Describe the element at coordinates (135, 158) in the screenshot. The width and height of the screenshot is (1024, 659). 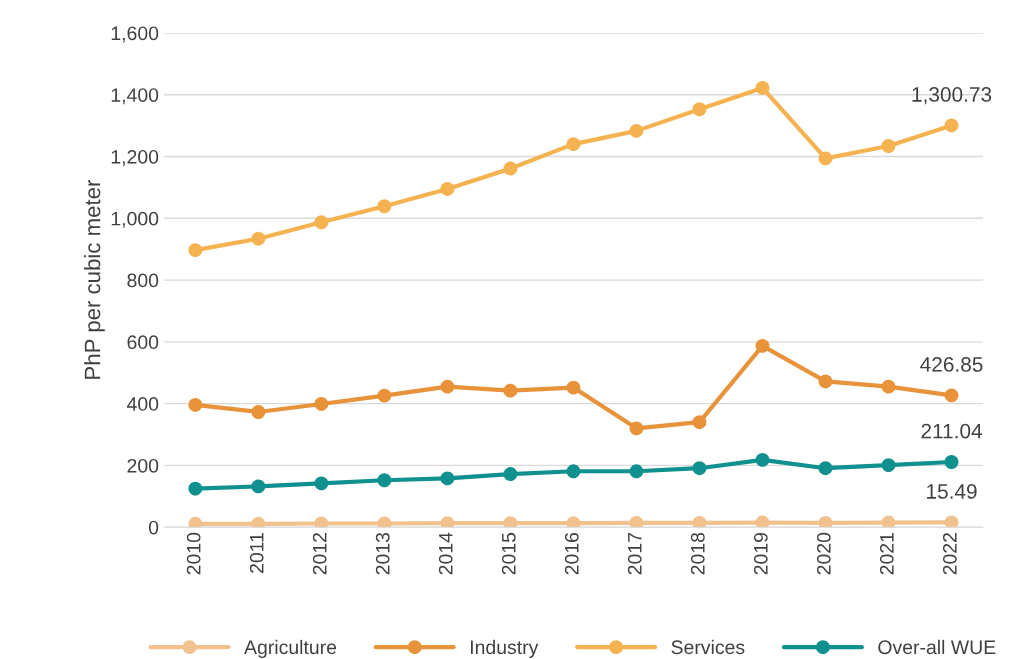
I see `y-tick-label: 1,200` at that location.